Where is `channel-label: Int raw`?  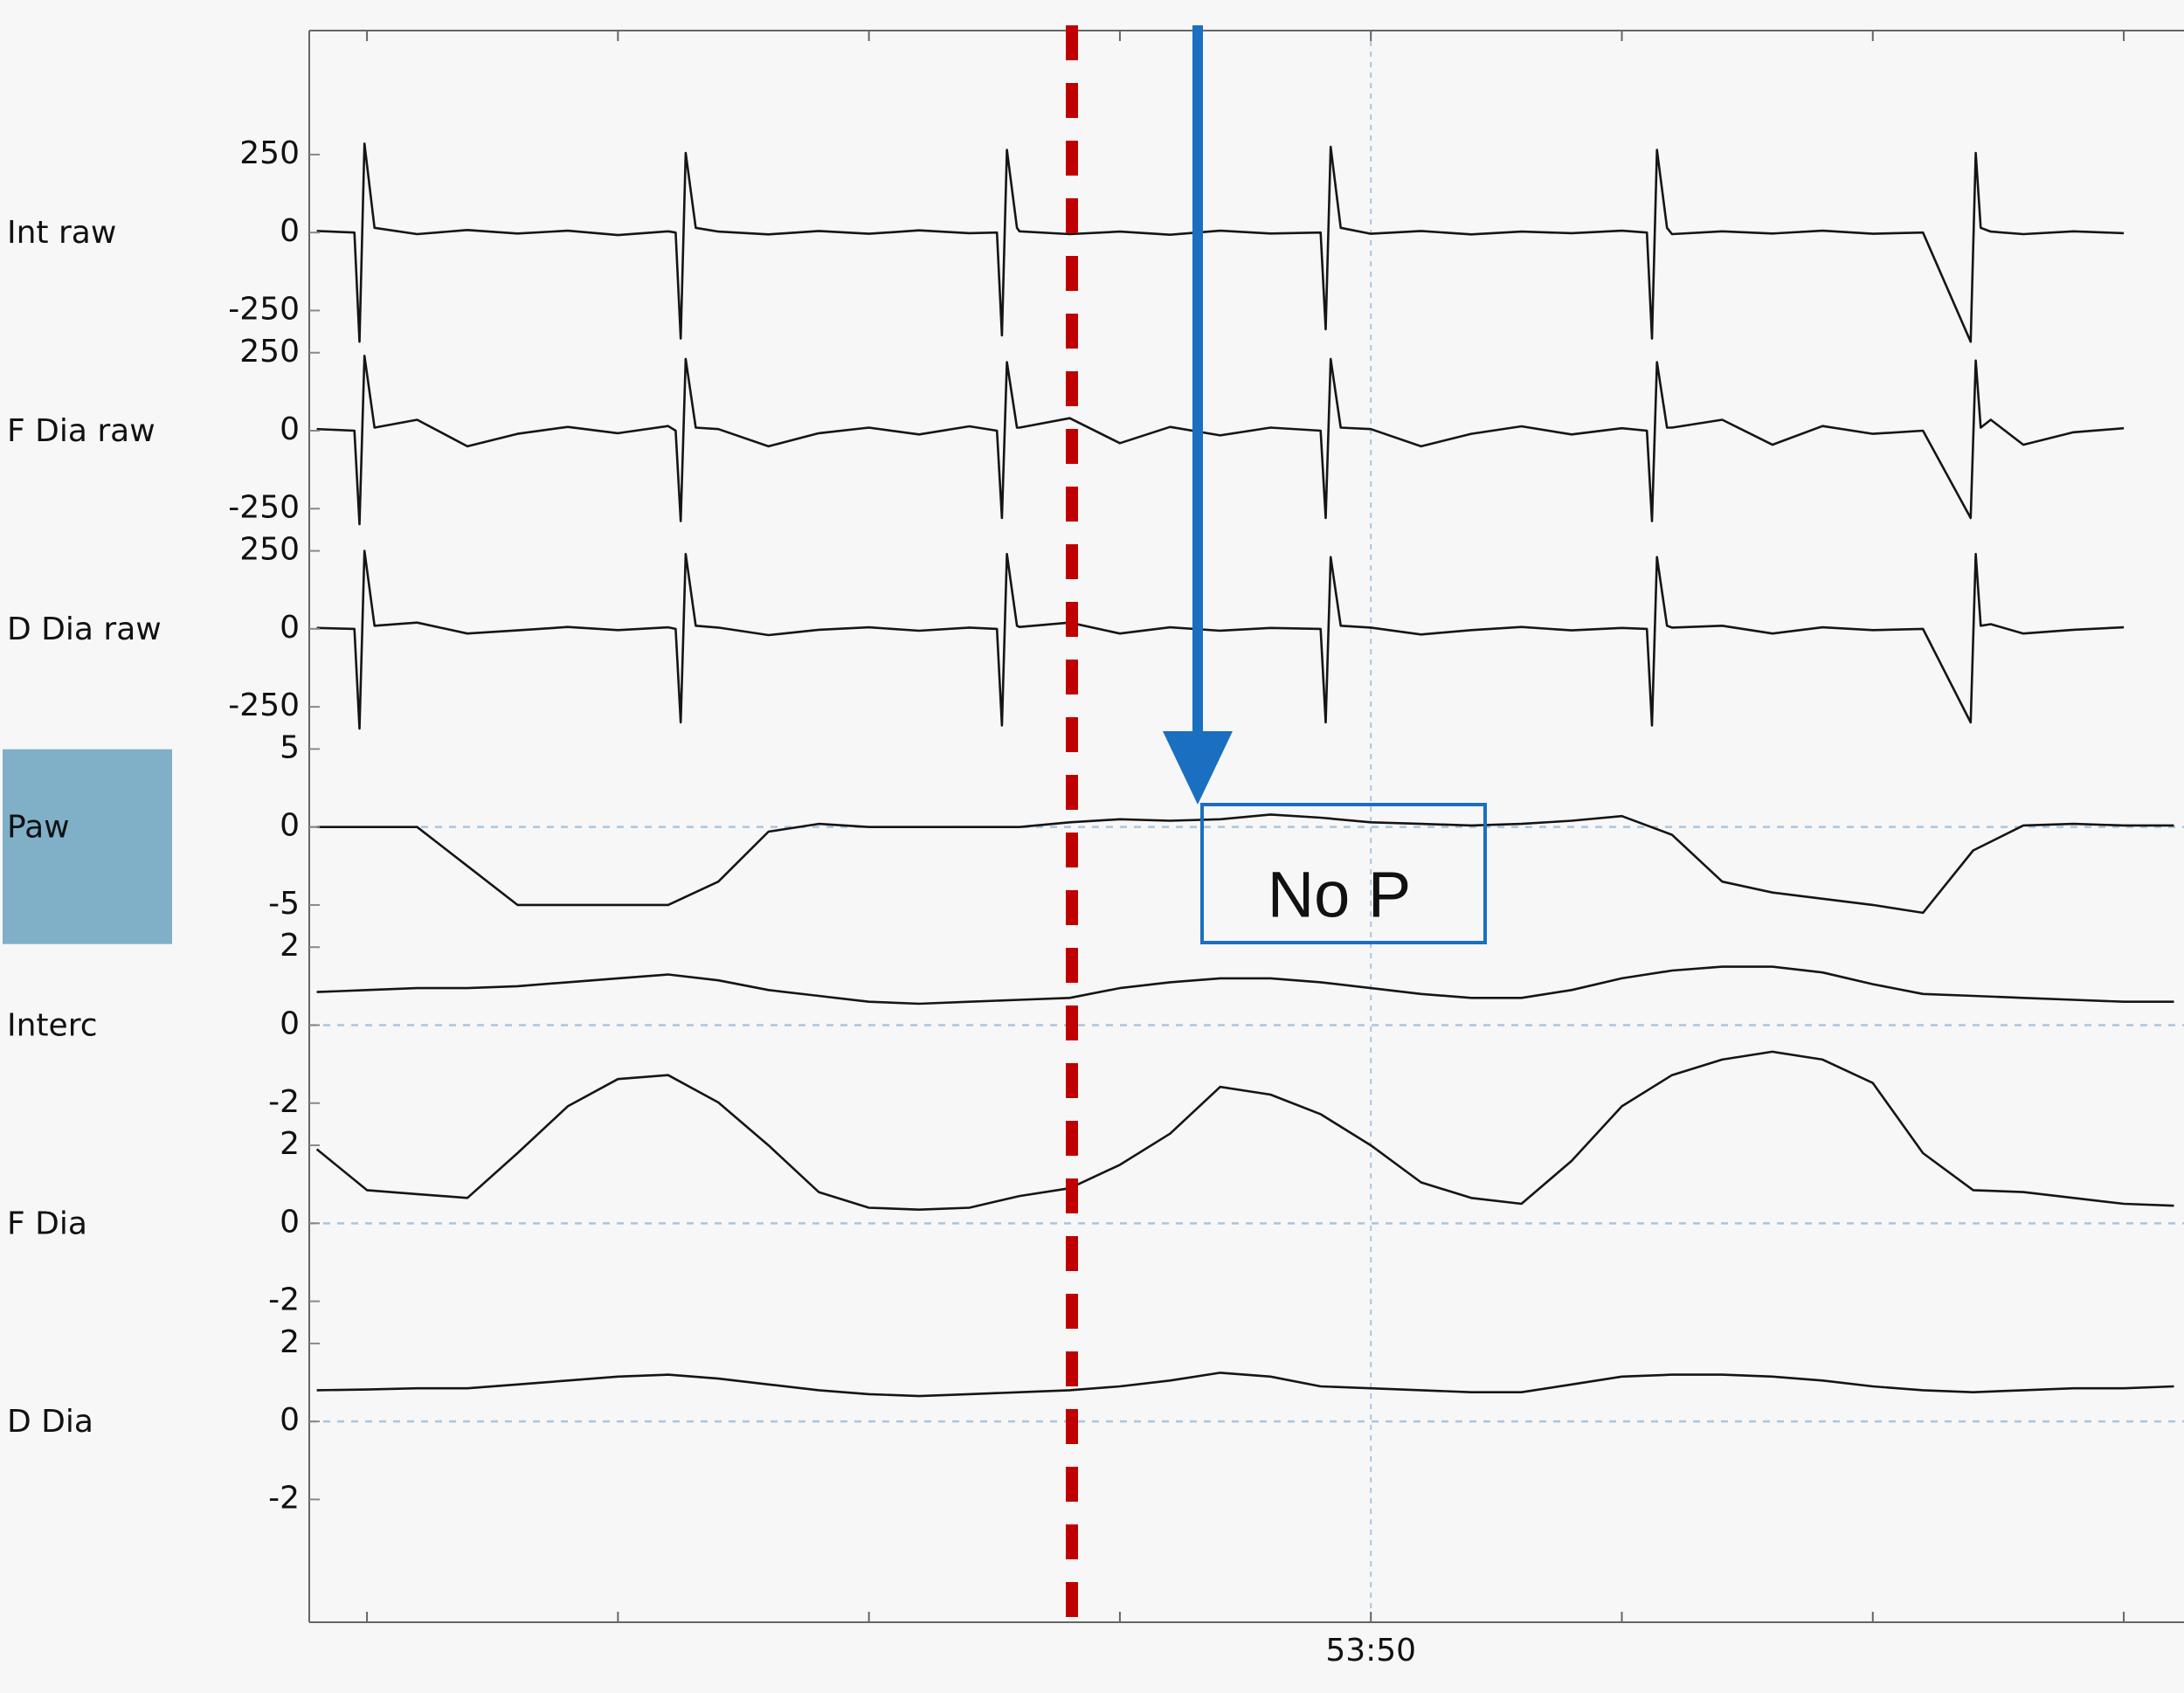 channel-label: Int raw is located at coordinates (62, 233).